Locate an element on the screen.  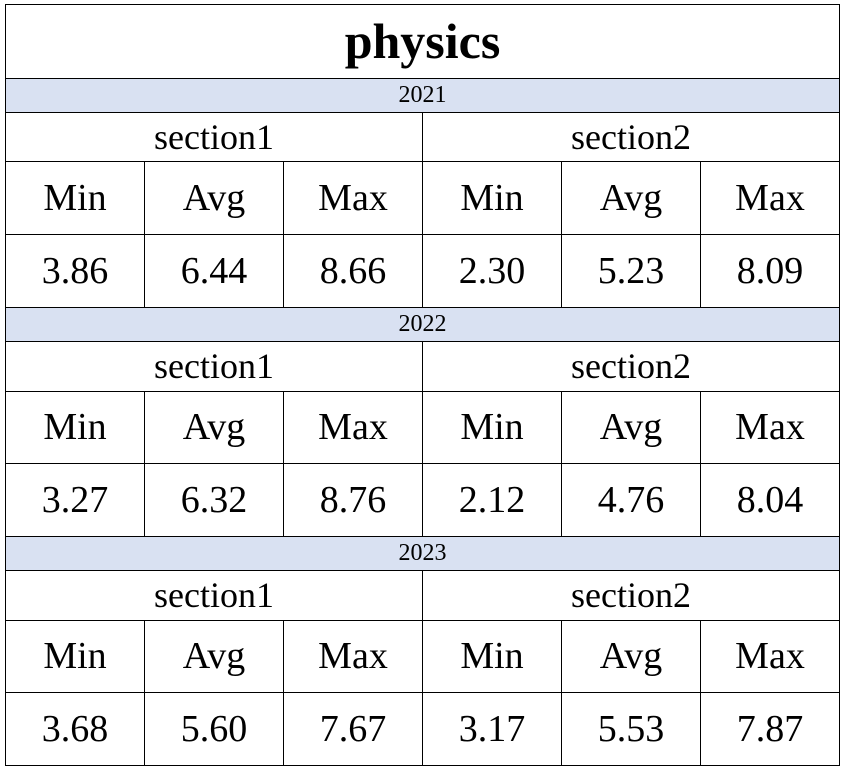
value-cell: 7.67 is located at coordinates (353, 729).